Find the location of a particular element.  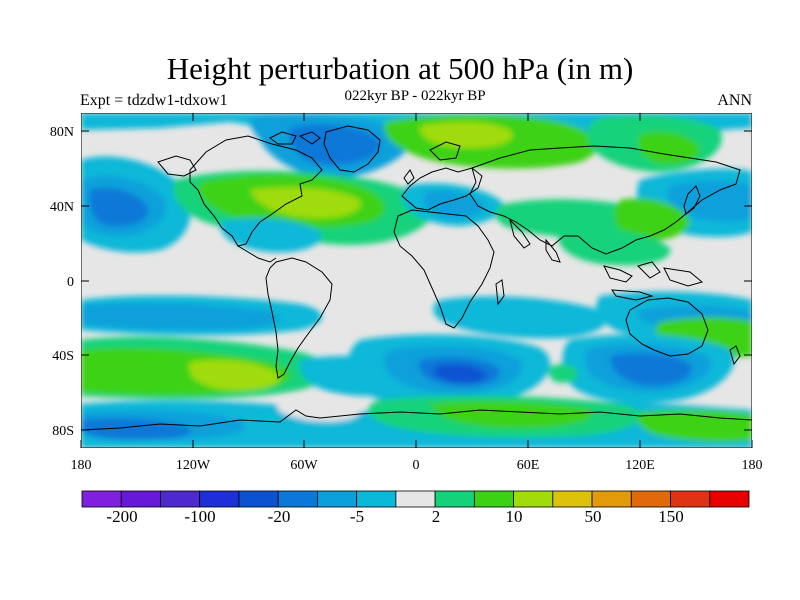

lat-tick-label: 80S is located at coordinates (63, 431).